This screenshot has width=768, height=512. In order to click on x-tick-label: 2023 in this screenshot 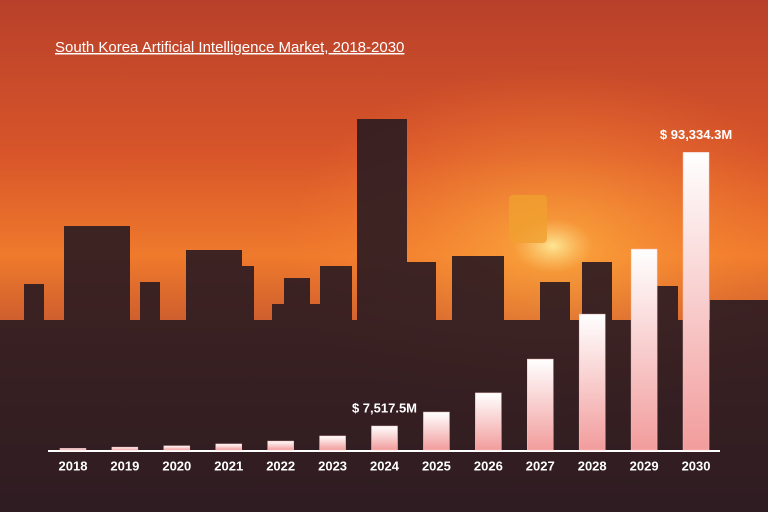, I will do `click(332, 465)`.